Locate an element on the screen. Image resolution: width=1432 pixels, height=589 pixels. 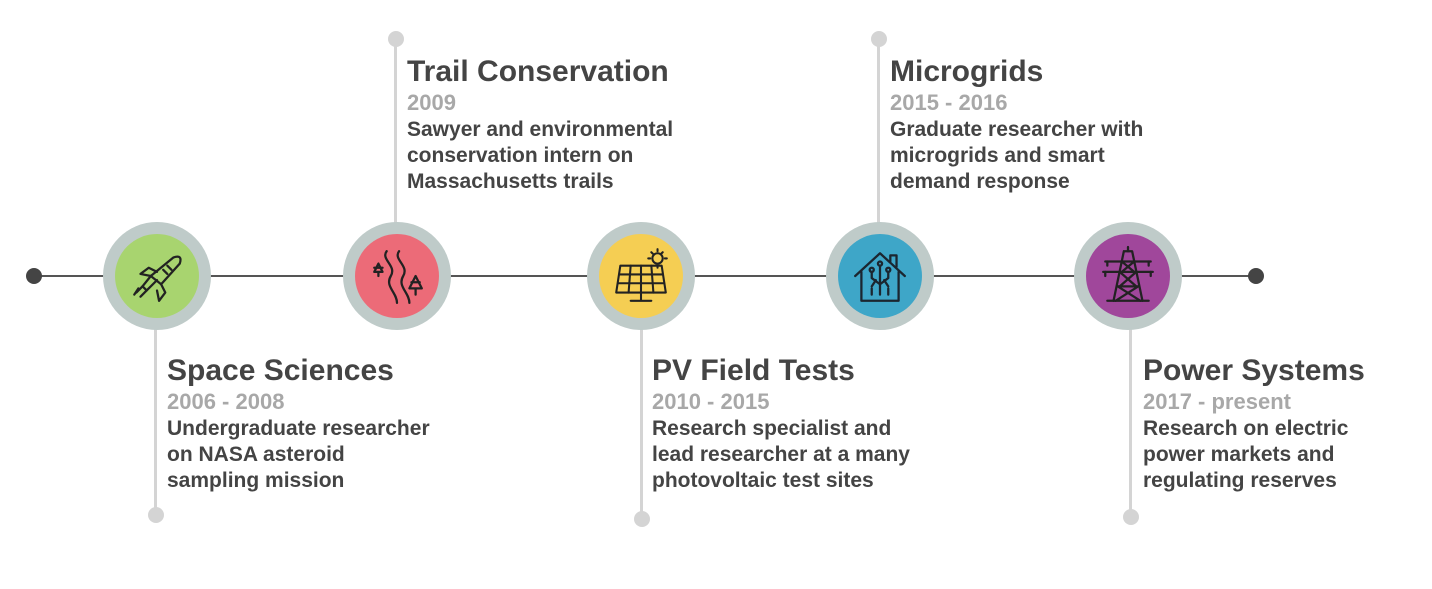
event-description-line: microgrids and smart is located at coordinates (997, 155).